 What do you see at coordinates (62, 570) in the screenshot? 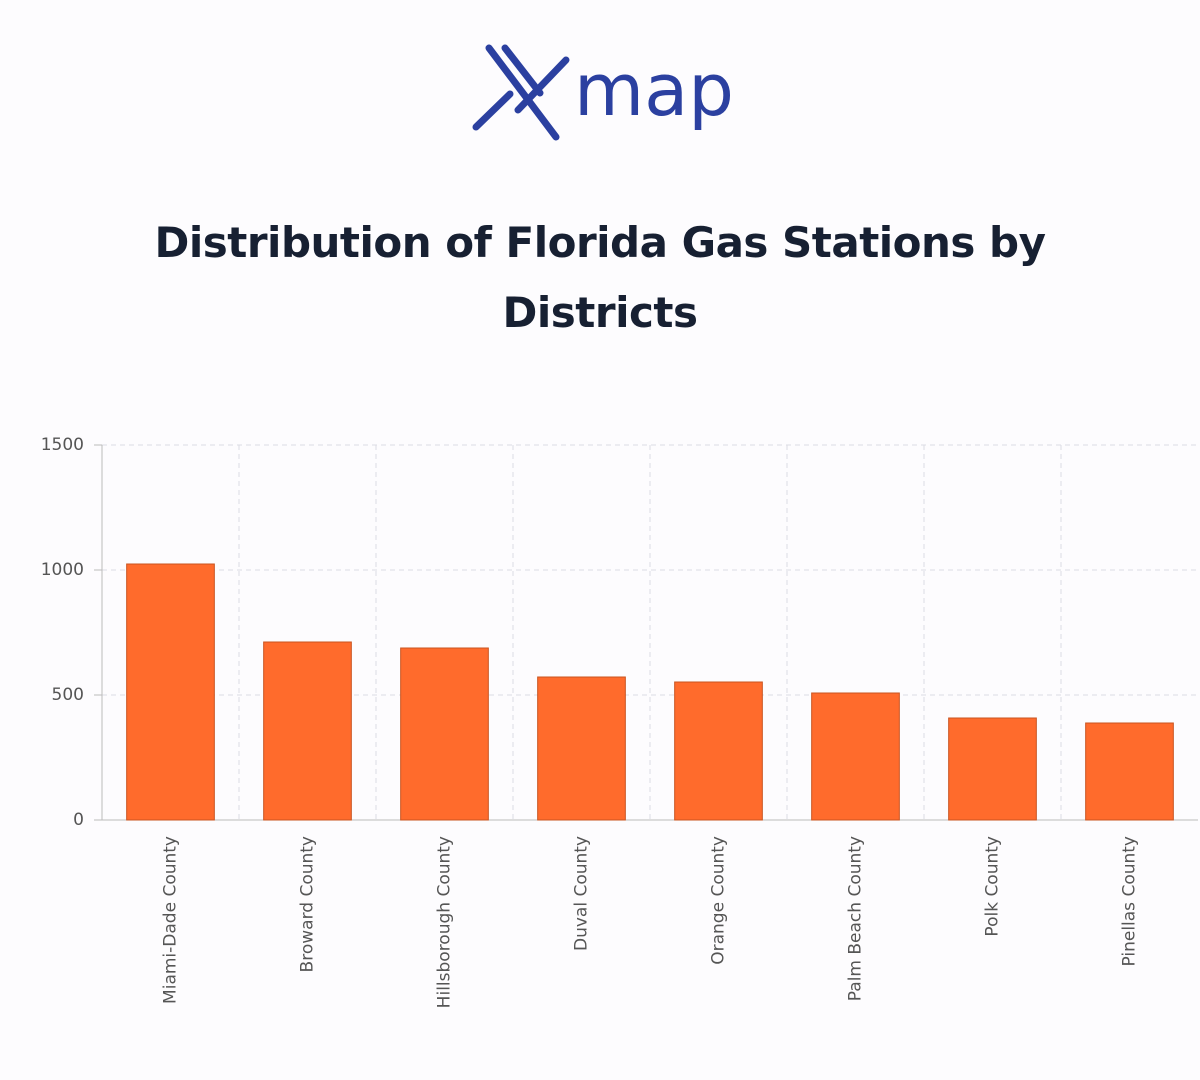
I see `y-tick-label: 1000` at bounding box center [62, 570].